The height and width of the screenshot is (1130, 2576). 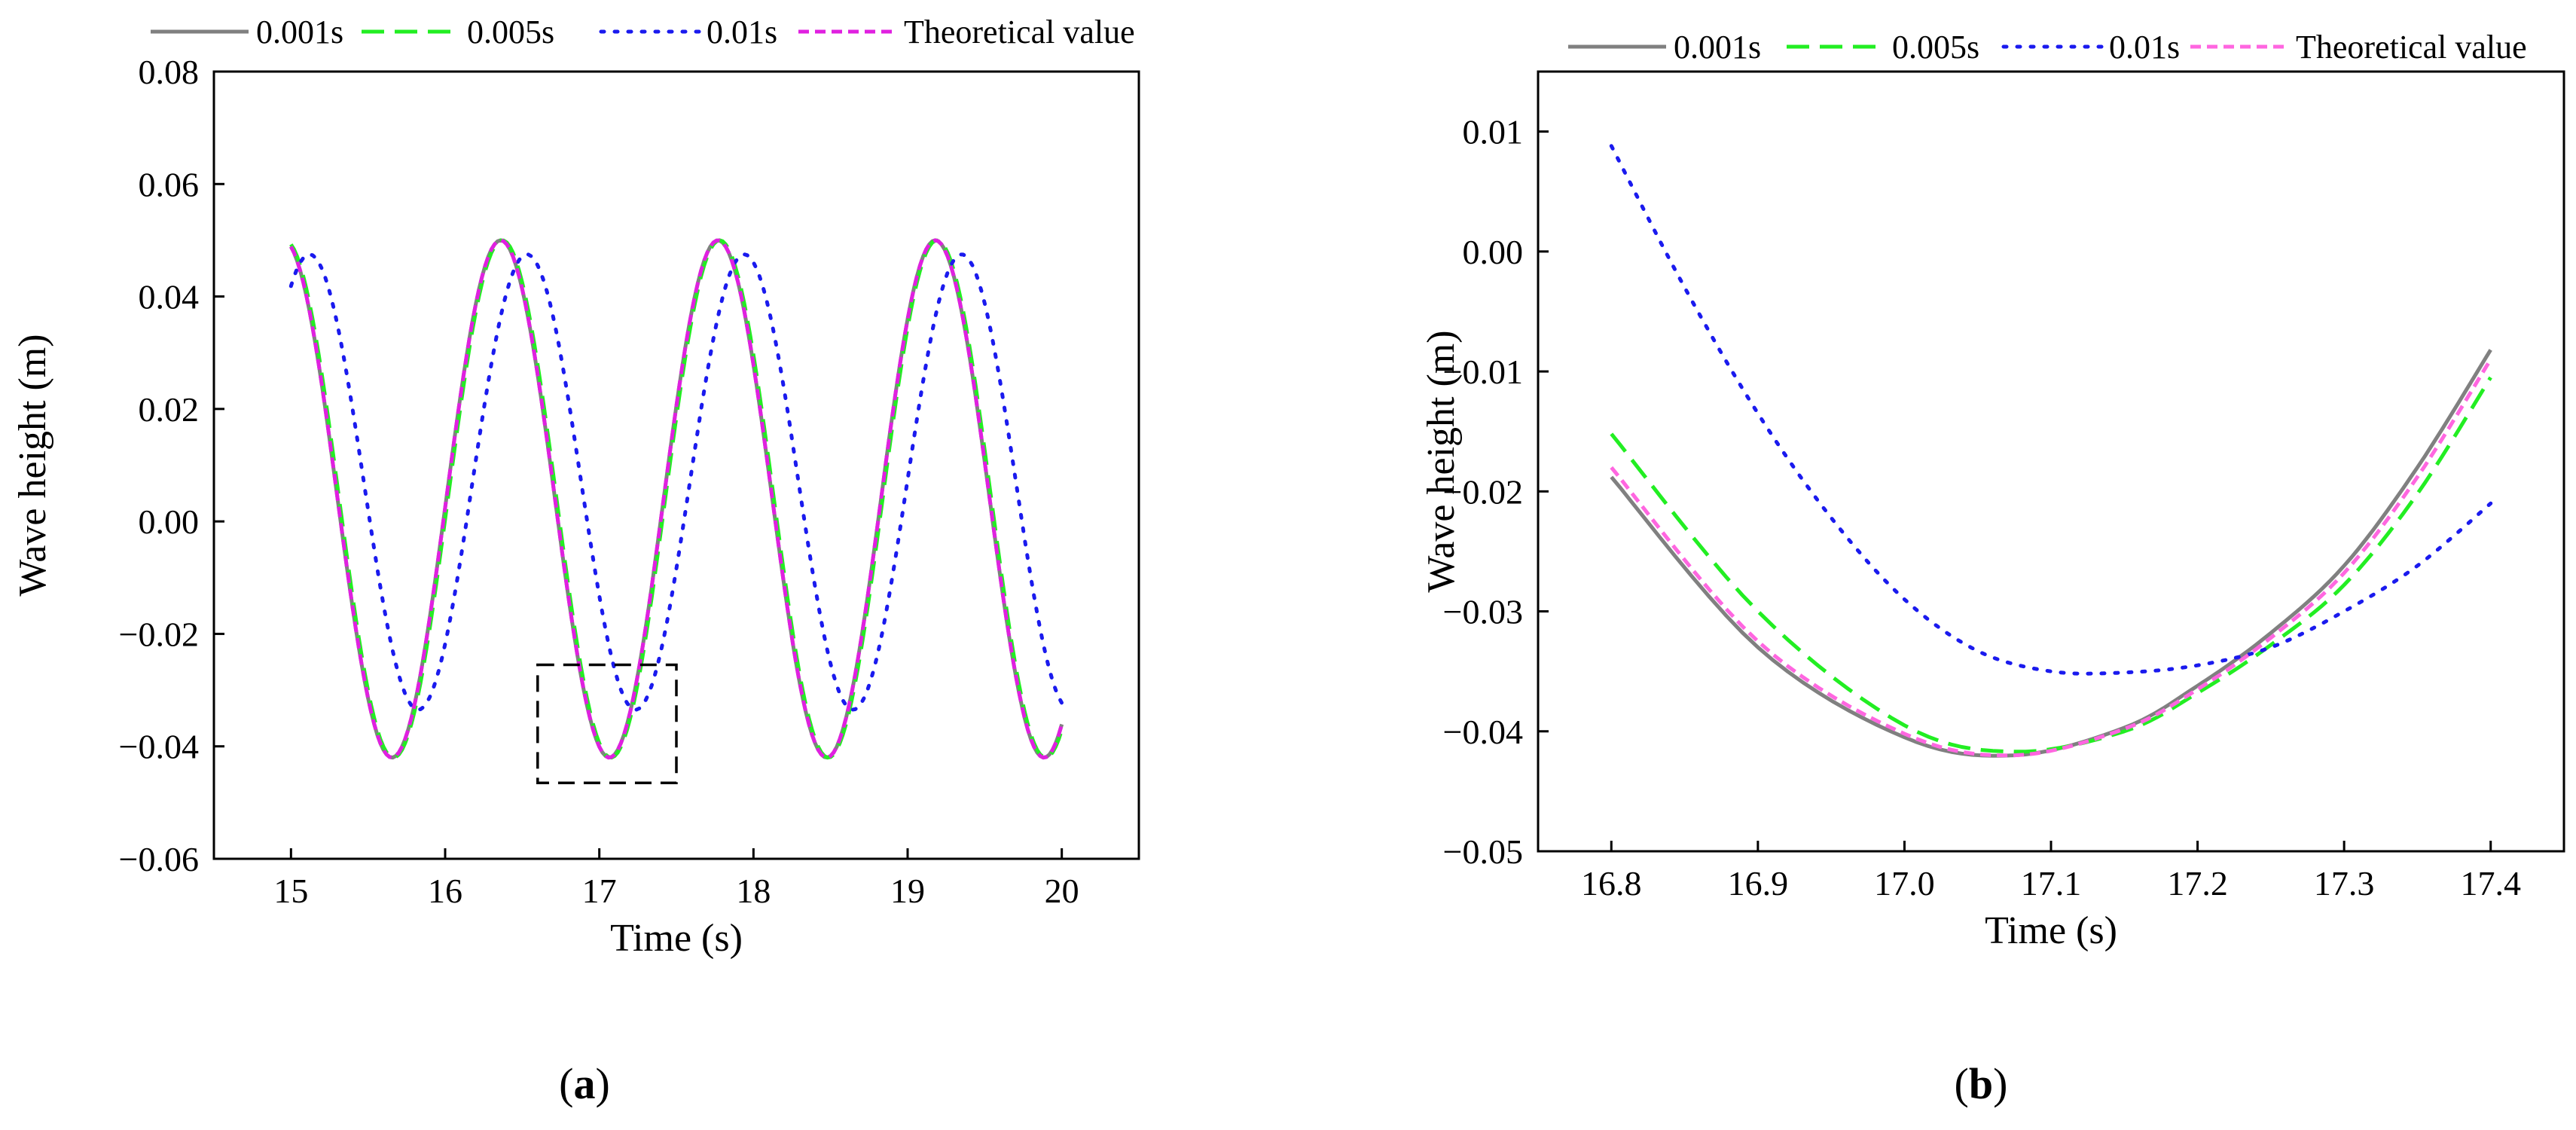 I want to click on caption-a-label: a, so click(x=585, y=1083).